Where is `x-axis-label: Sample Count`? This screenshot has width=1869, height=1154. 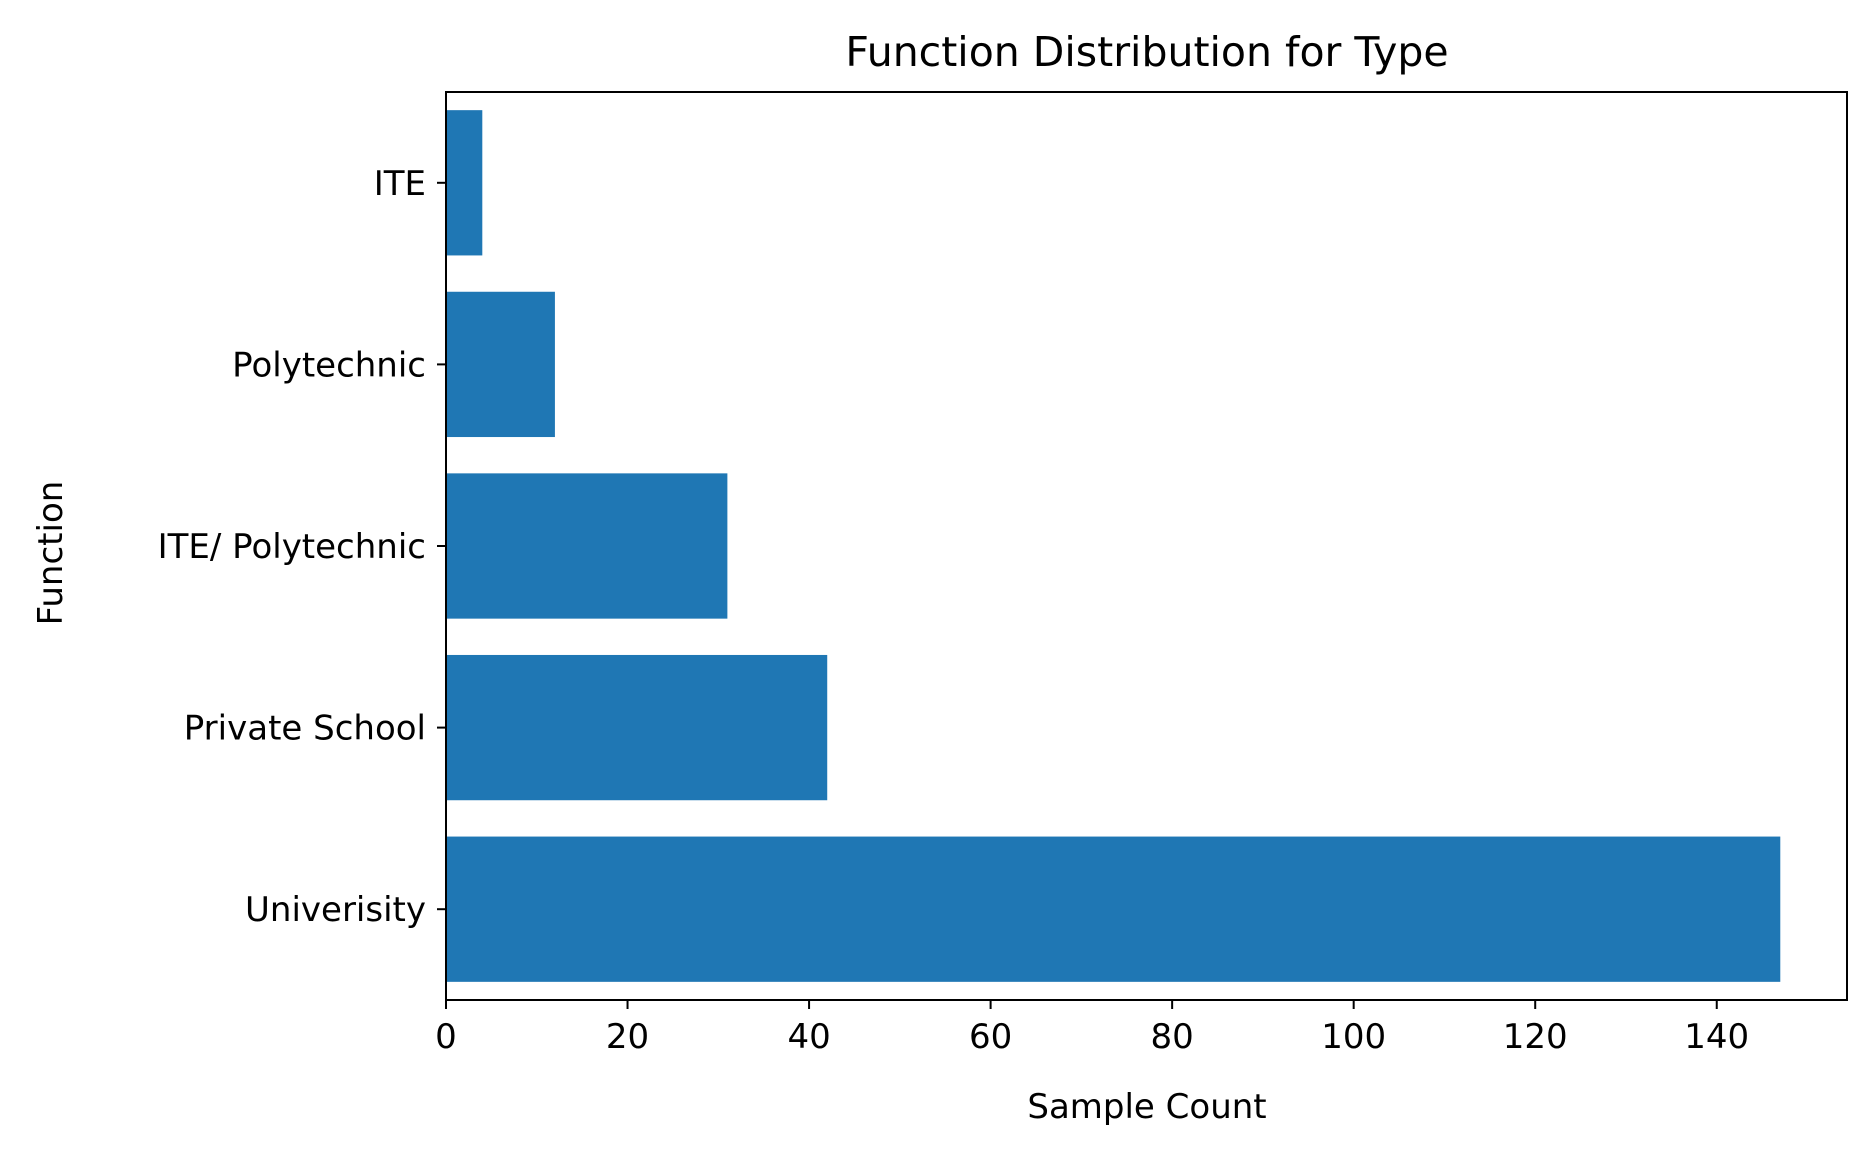
x-axis-label: Sample Count is located at coordinates (1146, 1107).